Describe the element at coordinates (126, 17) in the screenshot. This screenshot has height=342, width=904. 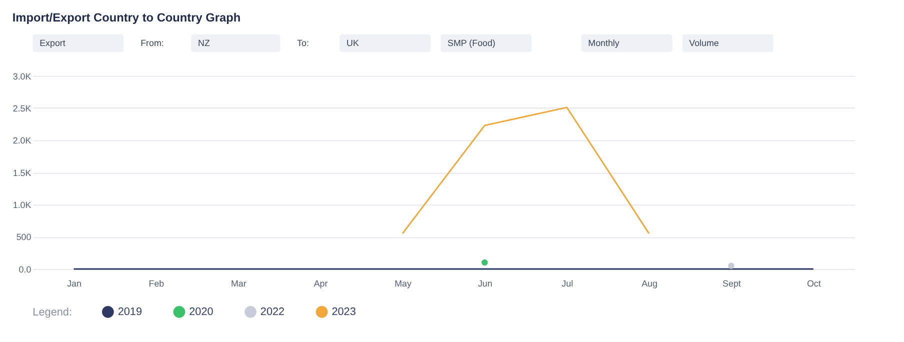
I see `chart-title: Import/Export Country to Country Graph` at that location.